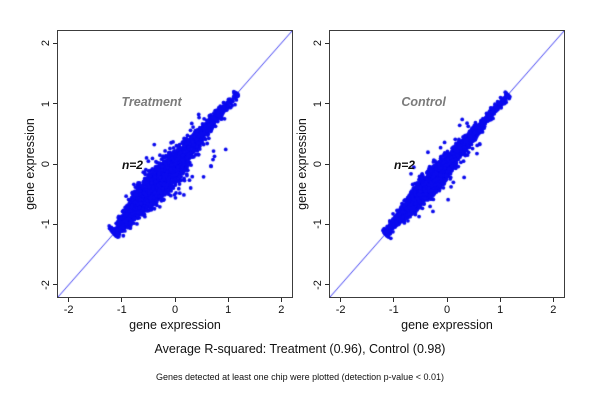  Describe the element at coordinates (151, 102) in the screenshot. I see `panel-title-treatment: Treatment` at that location.